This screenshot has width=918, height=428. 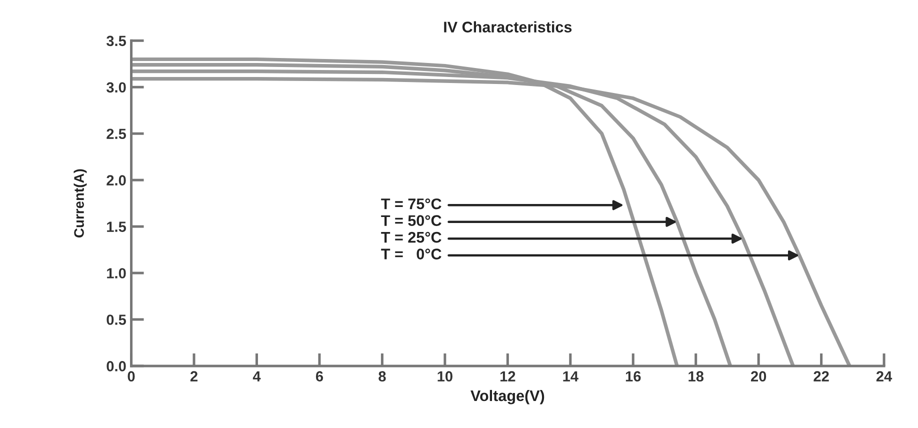 I want to click on x-tick-label: 10, so click(x=445, y=376).